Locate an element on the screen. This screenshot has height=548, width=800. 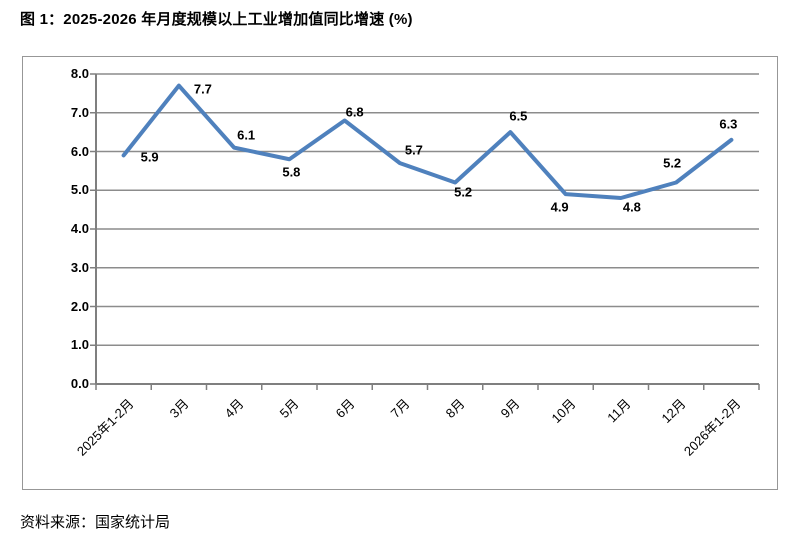
y-axis-tick-label: 3.0 is located at coordinates (79, 267).